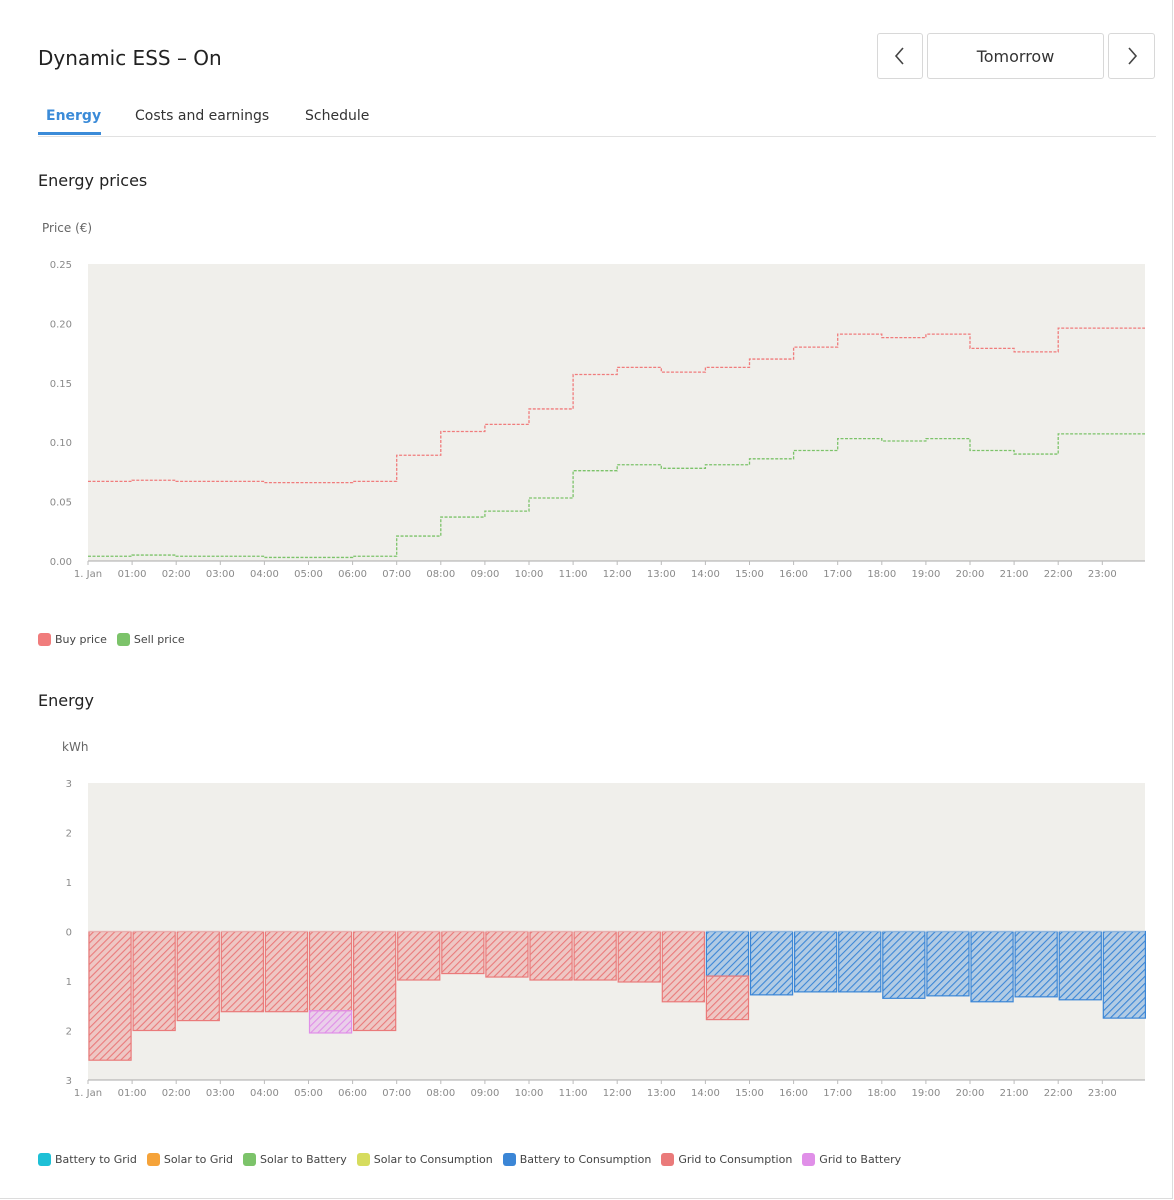 The width and height of the screenshot is (1174, 1200). I want to click on chevron-right-icon, so click(1132, 56).